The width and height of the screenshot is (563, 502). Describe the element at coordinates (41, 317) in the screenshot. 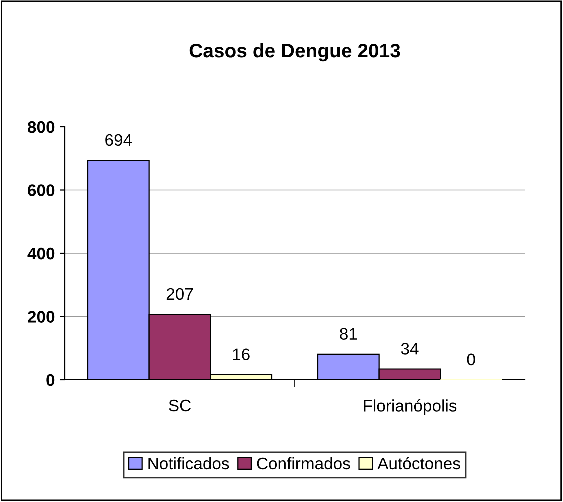

I see `y-tick-label: 200` at that location.